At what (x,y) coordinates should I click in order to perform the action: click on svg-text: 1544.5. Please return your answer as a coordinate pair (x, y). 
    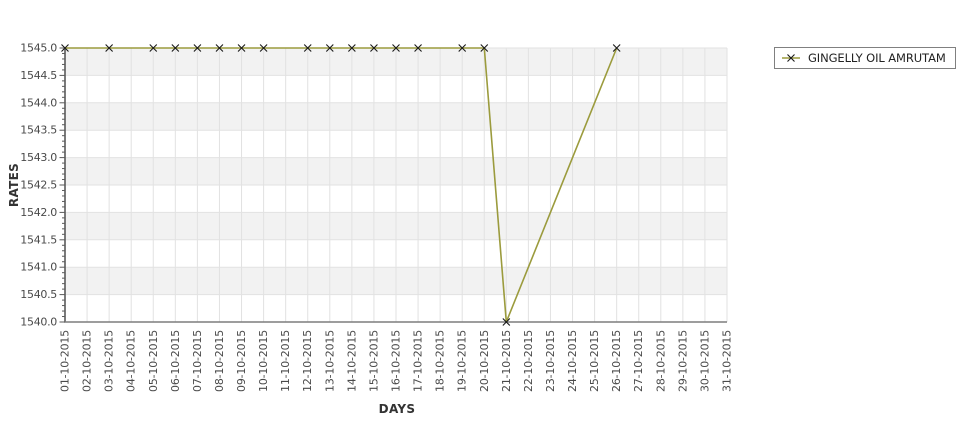
    Looking at the image, I should click on (38, 75).